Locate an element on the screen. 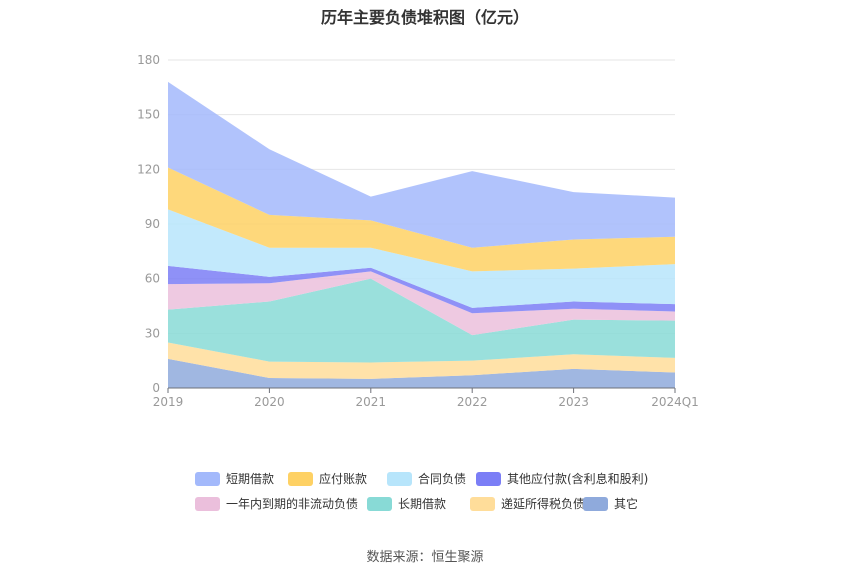  legend-item: 应付账款 is located at coordinates (327, 478).